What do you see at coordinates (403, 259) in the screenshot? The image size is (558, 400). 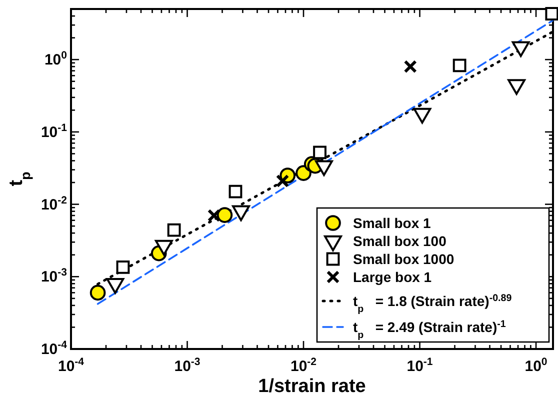 I see `legend-label: Small box 1000` at bounding box center [403, 259].